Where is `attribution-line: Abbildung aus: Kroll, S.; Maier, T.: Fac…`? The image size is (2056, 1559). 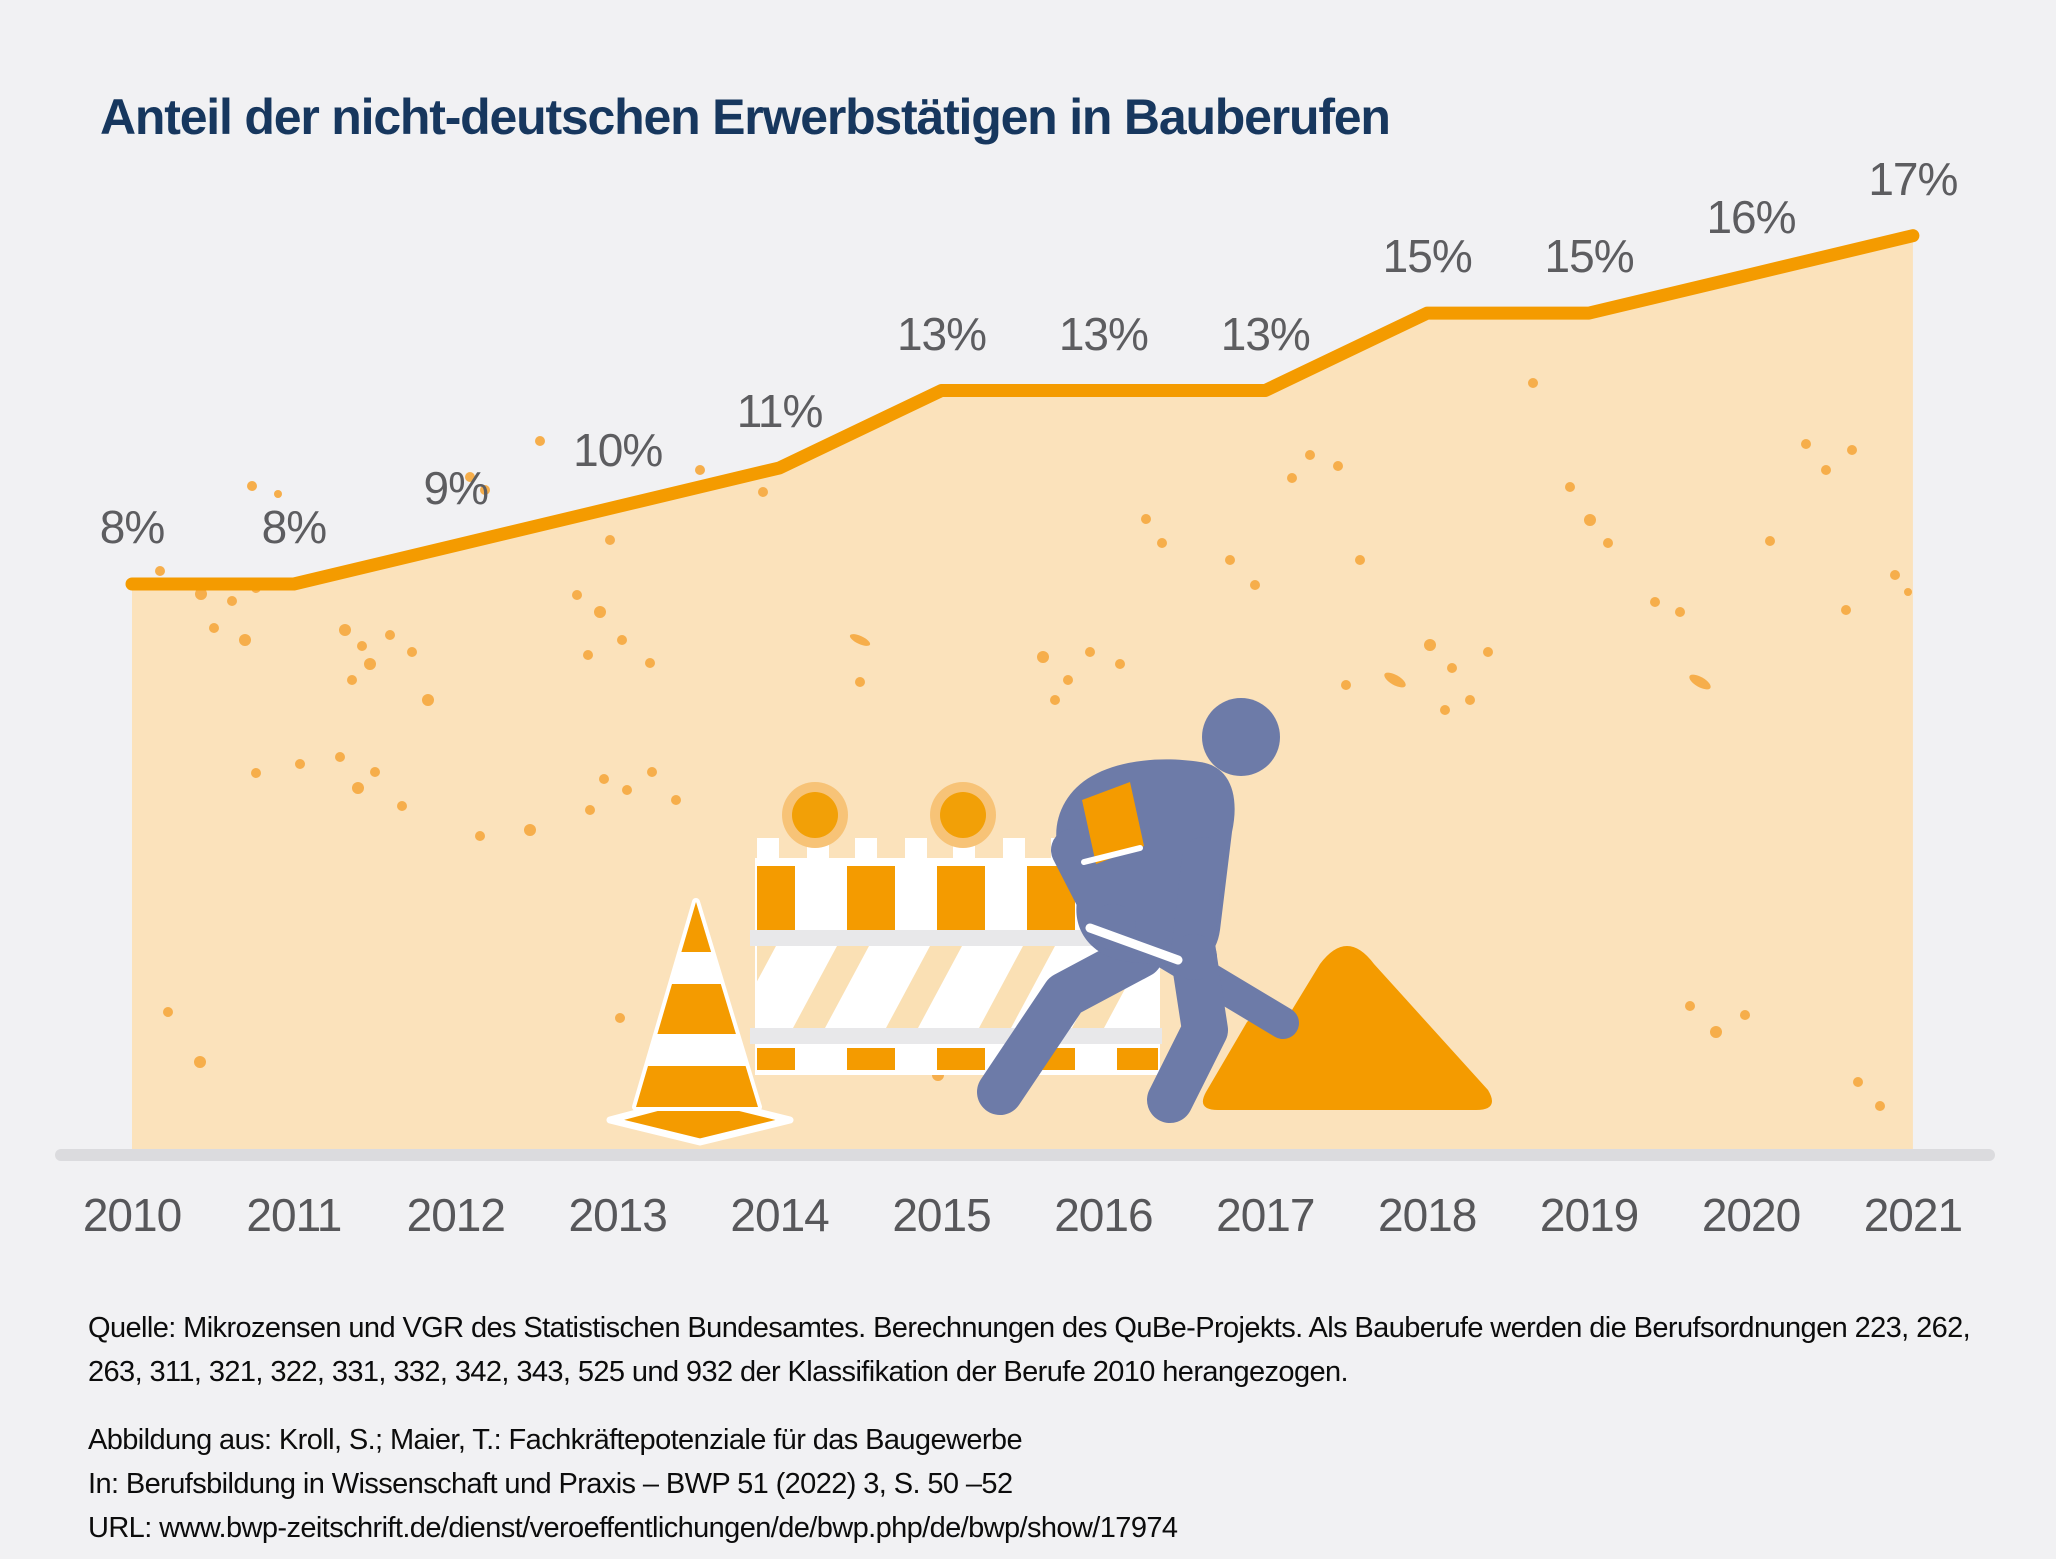
attribution-line: Abbildung aus: Kroll, S.; Maier, T.: Fac… is located at coordinates (555, 1440).